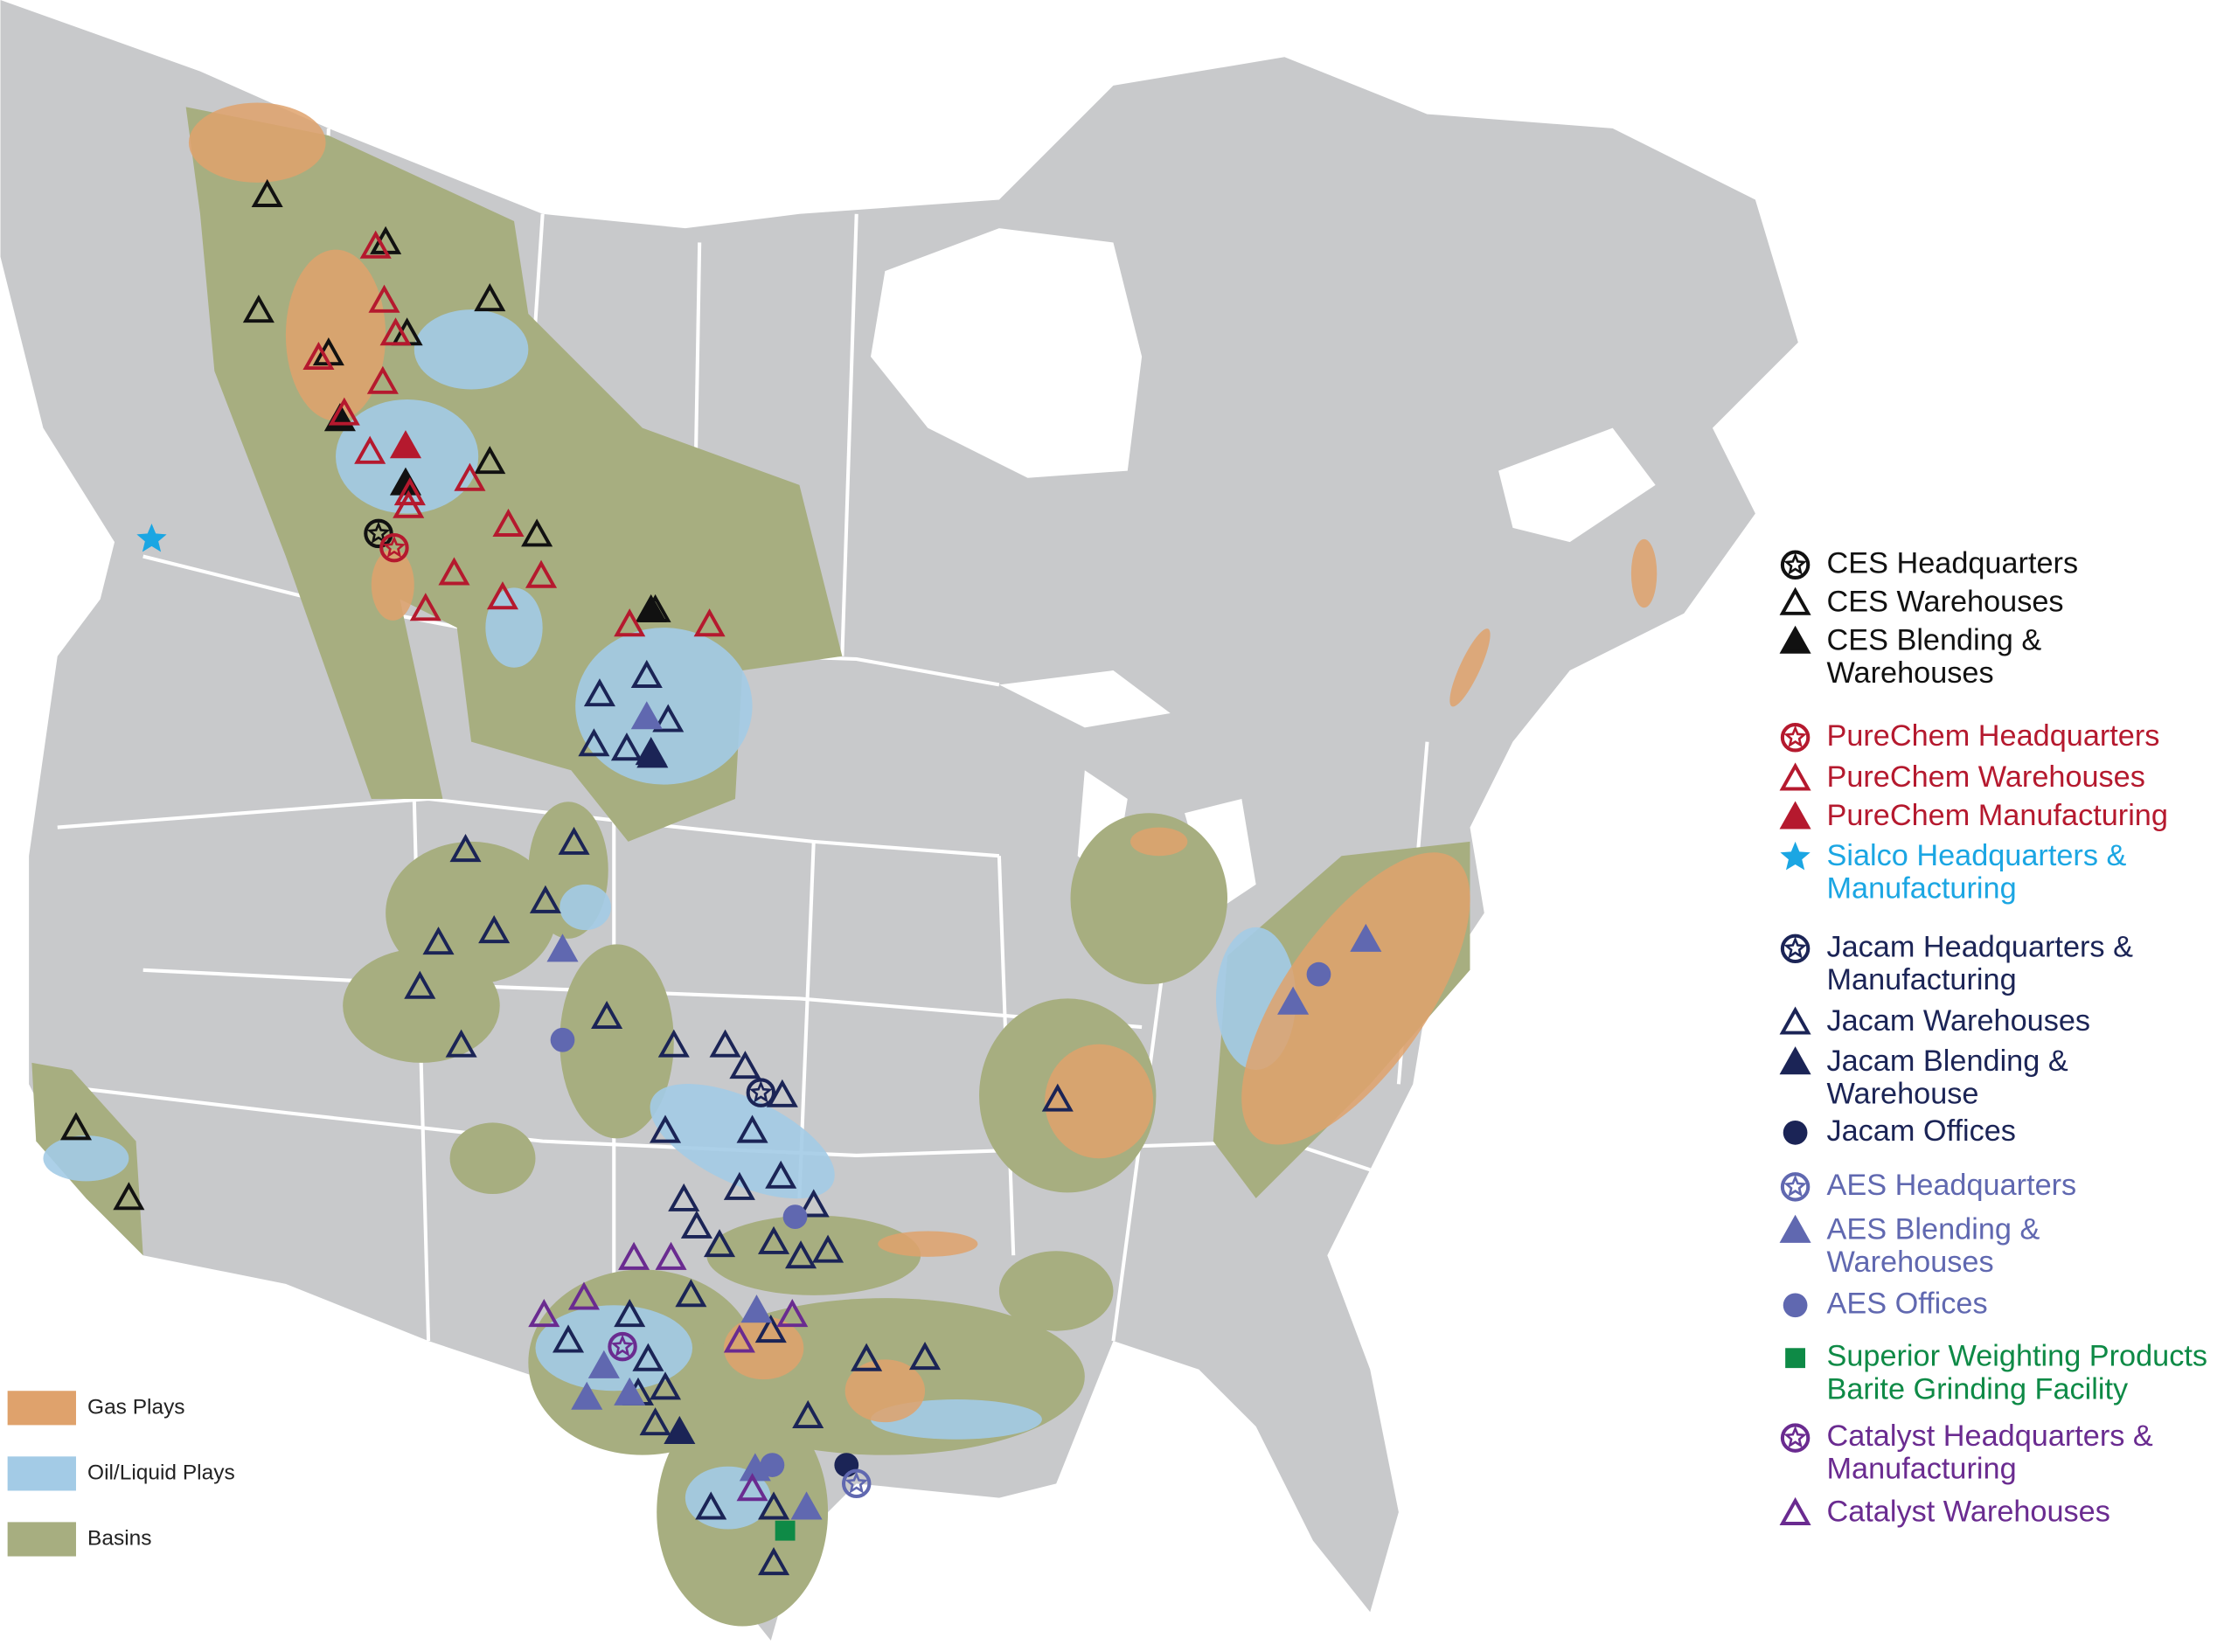 The width and height of the screenshot is (2238, 1652). I want to click on legend-label: Catalyst Warehouses, so click(1967, 1513).